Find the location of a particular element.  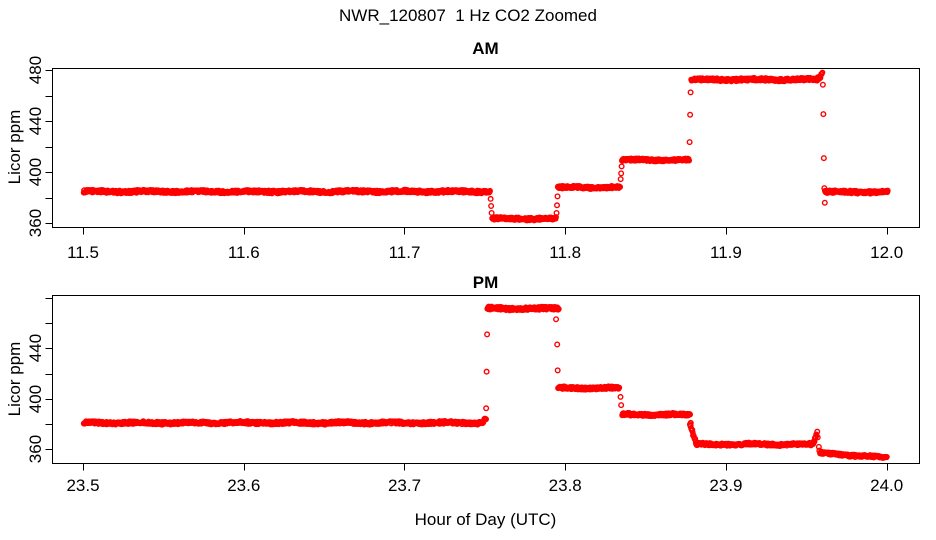

x-tick-label: 11.8 is located at coordinates (565, 252).